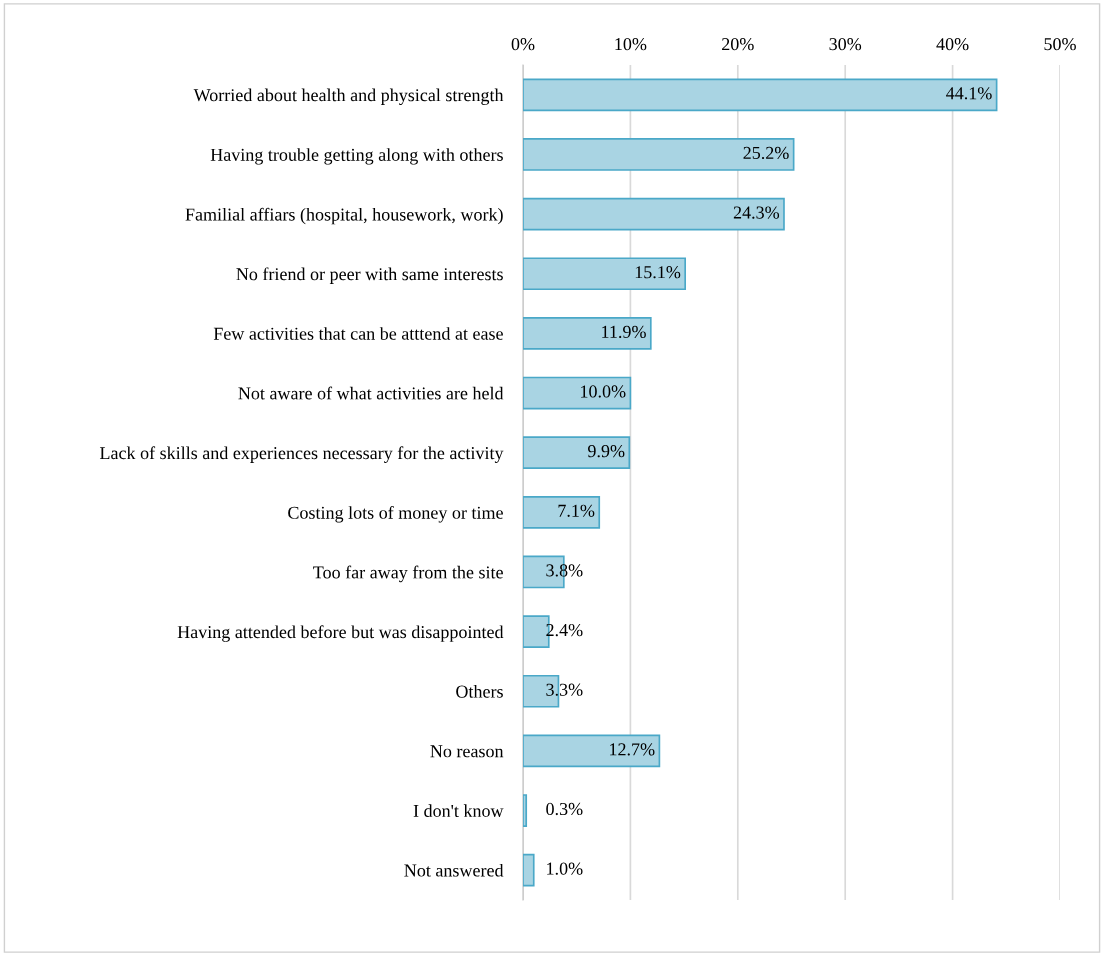  What do you see at coordinates (344, 216) in the screenshot?
I see `y-tick-label: Familial affiars (hospital, housework, work)` at bounding box center [344, 216].